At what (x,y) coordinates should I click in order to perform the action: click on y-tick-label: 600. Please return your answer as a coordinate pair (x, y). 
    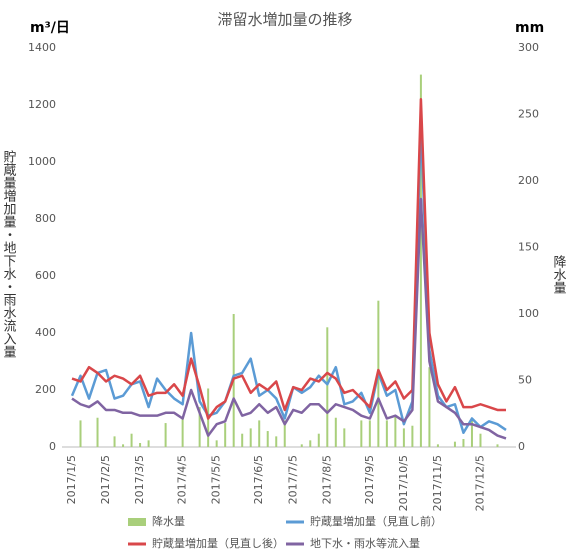
    Looking at the image, I should click on (45, 275).